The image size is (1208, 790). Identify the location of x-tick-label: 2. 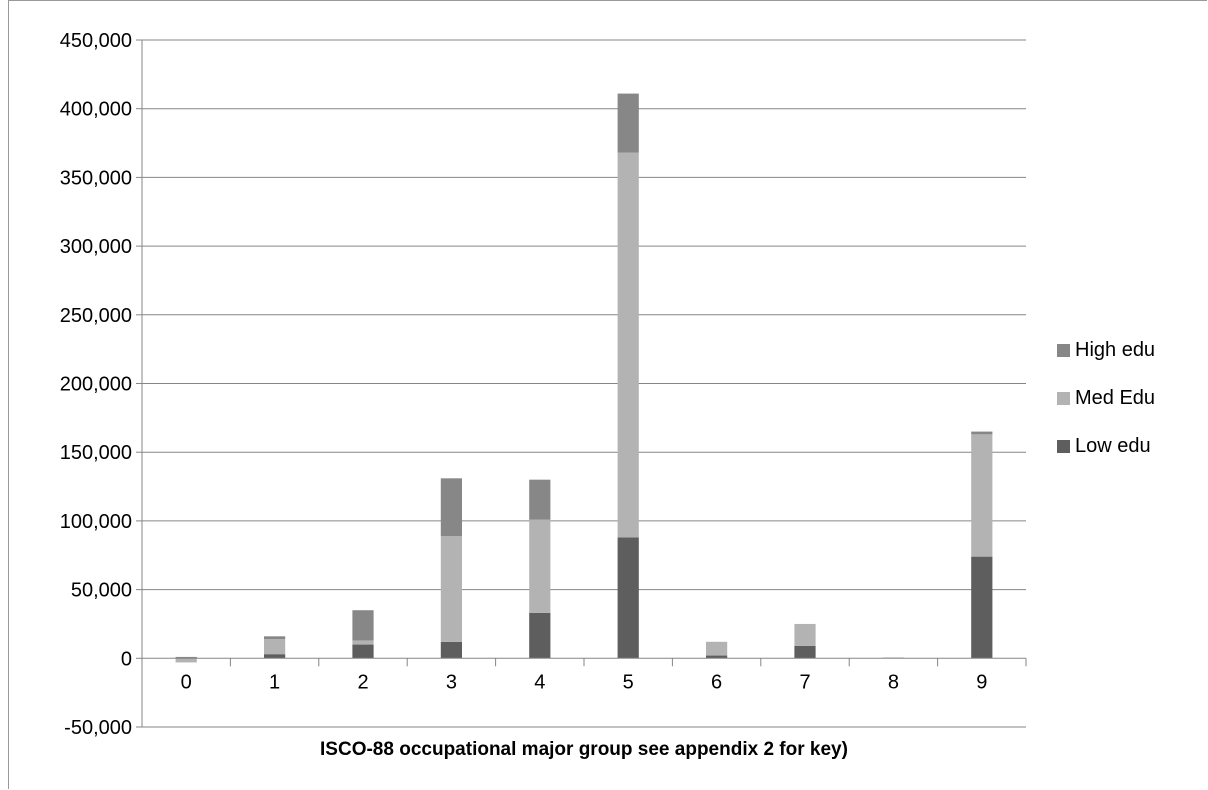
(362, 682).